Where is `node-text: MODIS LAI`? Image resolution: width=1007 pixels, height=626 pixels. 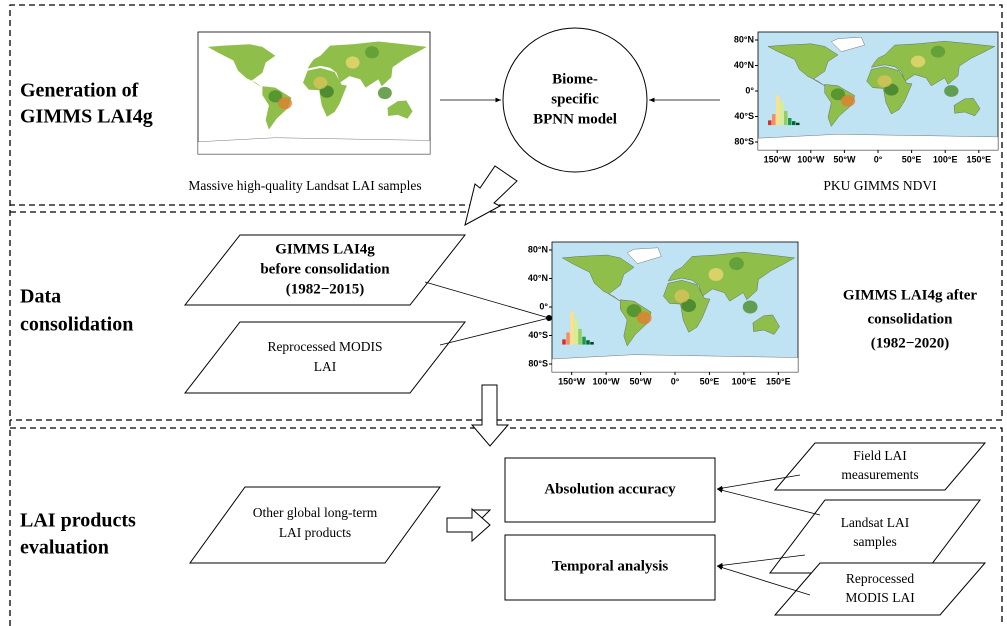
node-text: MODIS LAI is located at coordinates (880, 597).